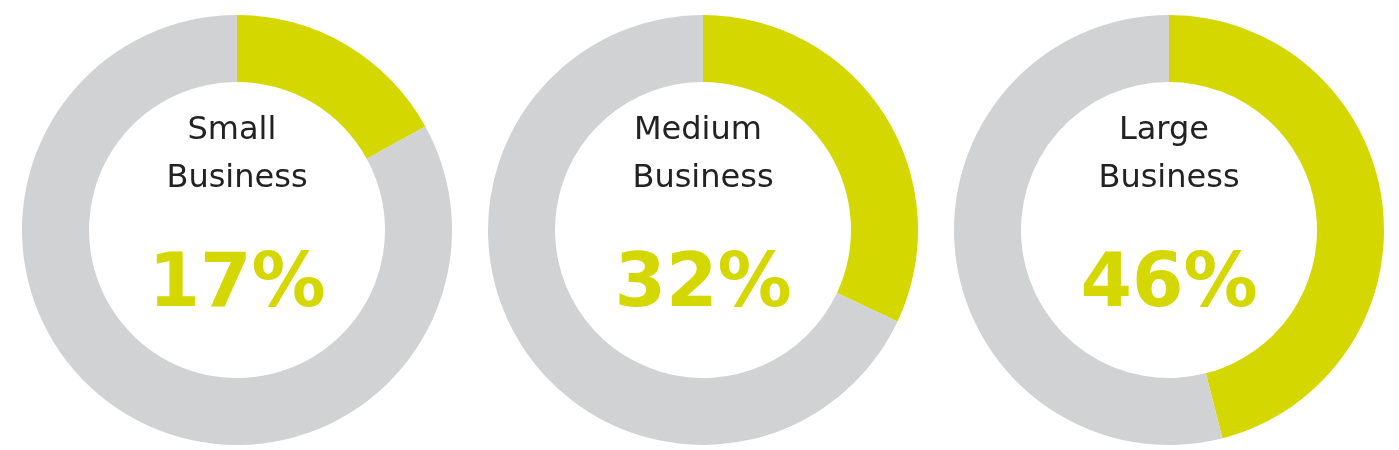 The image size is (1399, 450). I want to click on text: 32%, so click(703, 280).